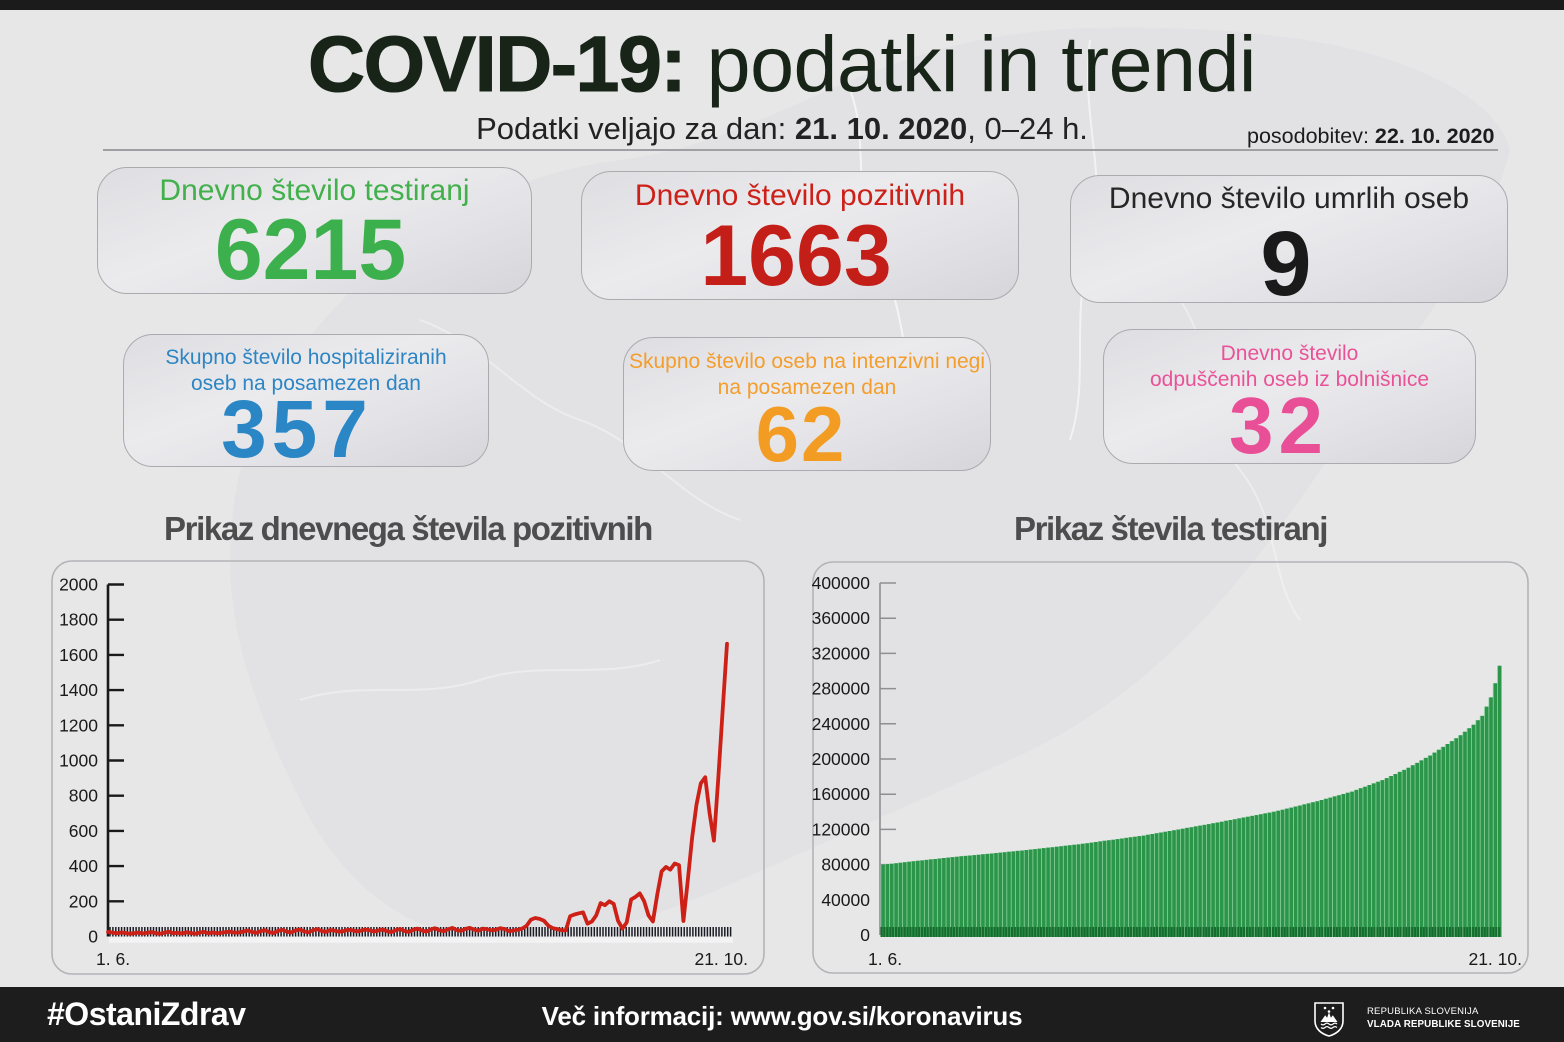  Describe the element at coordinates (78, 585) in the screenshot. I see `svg-text: 2000` at that location.